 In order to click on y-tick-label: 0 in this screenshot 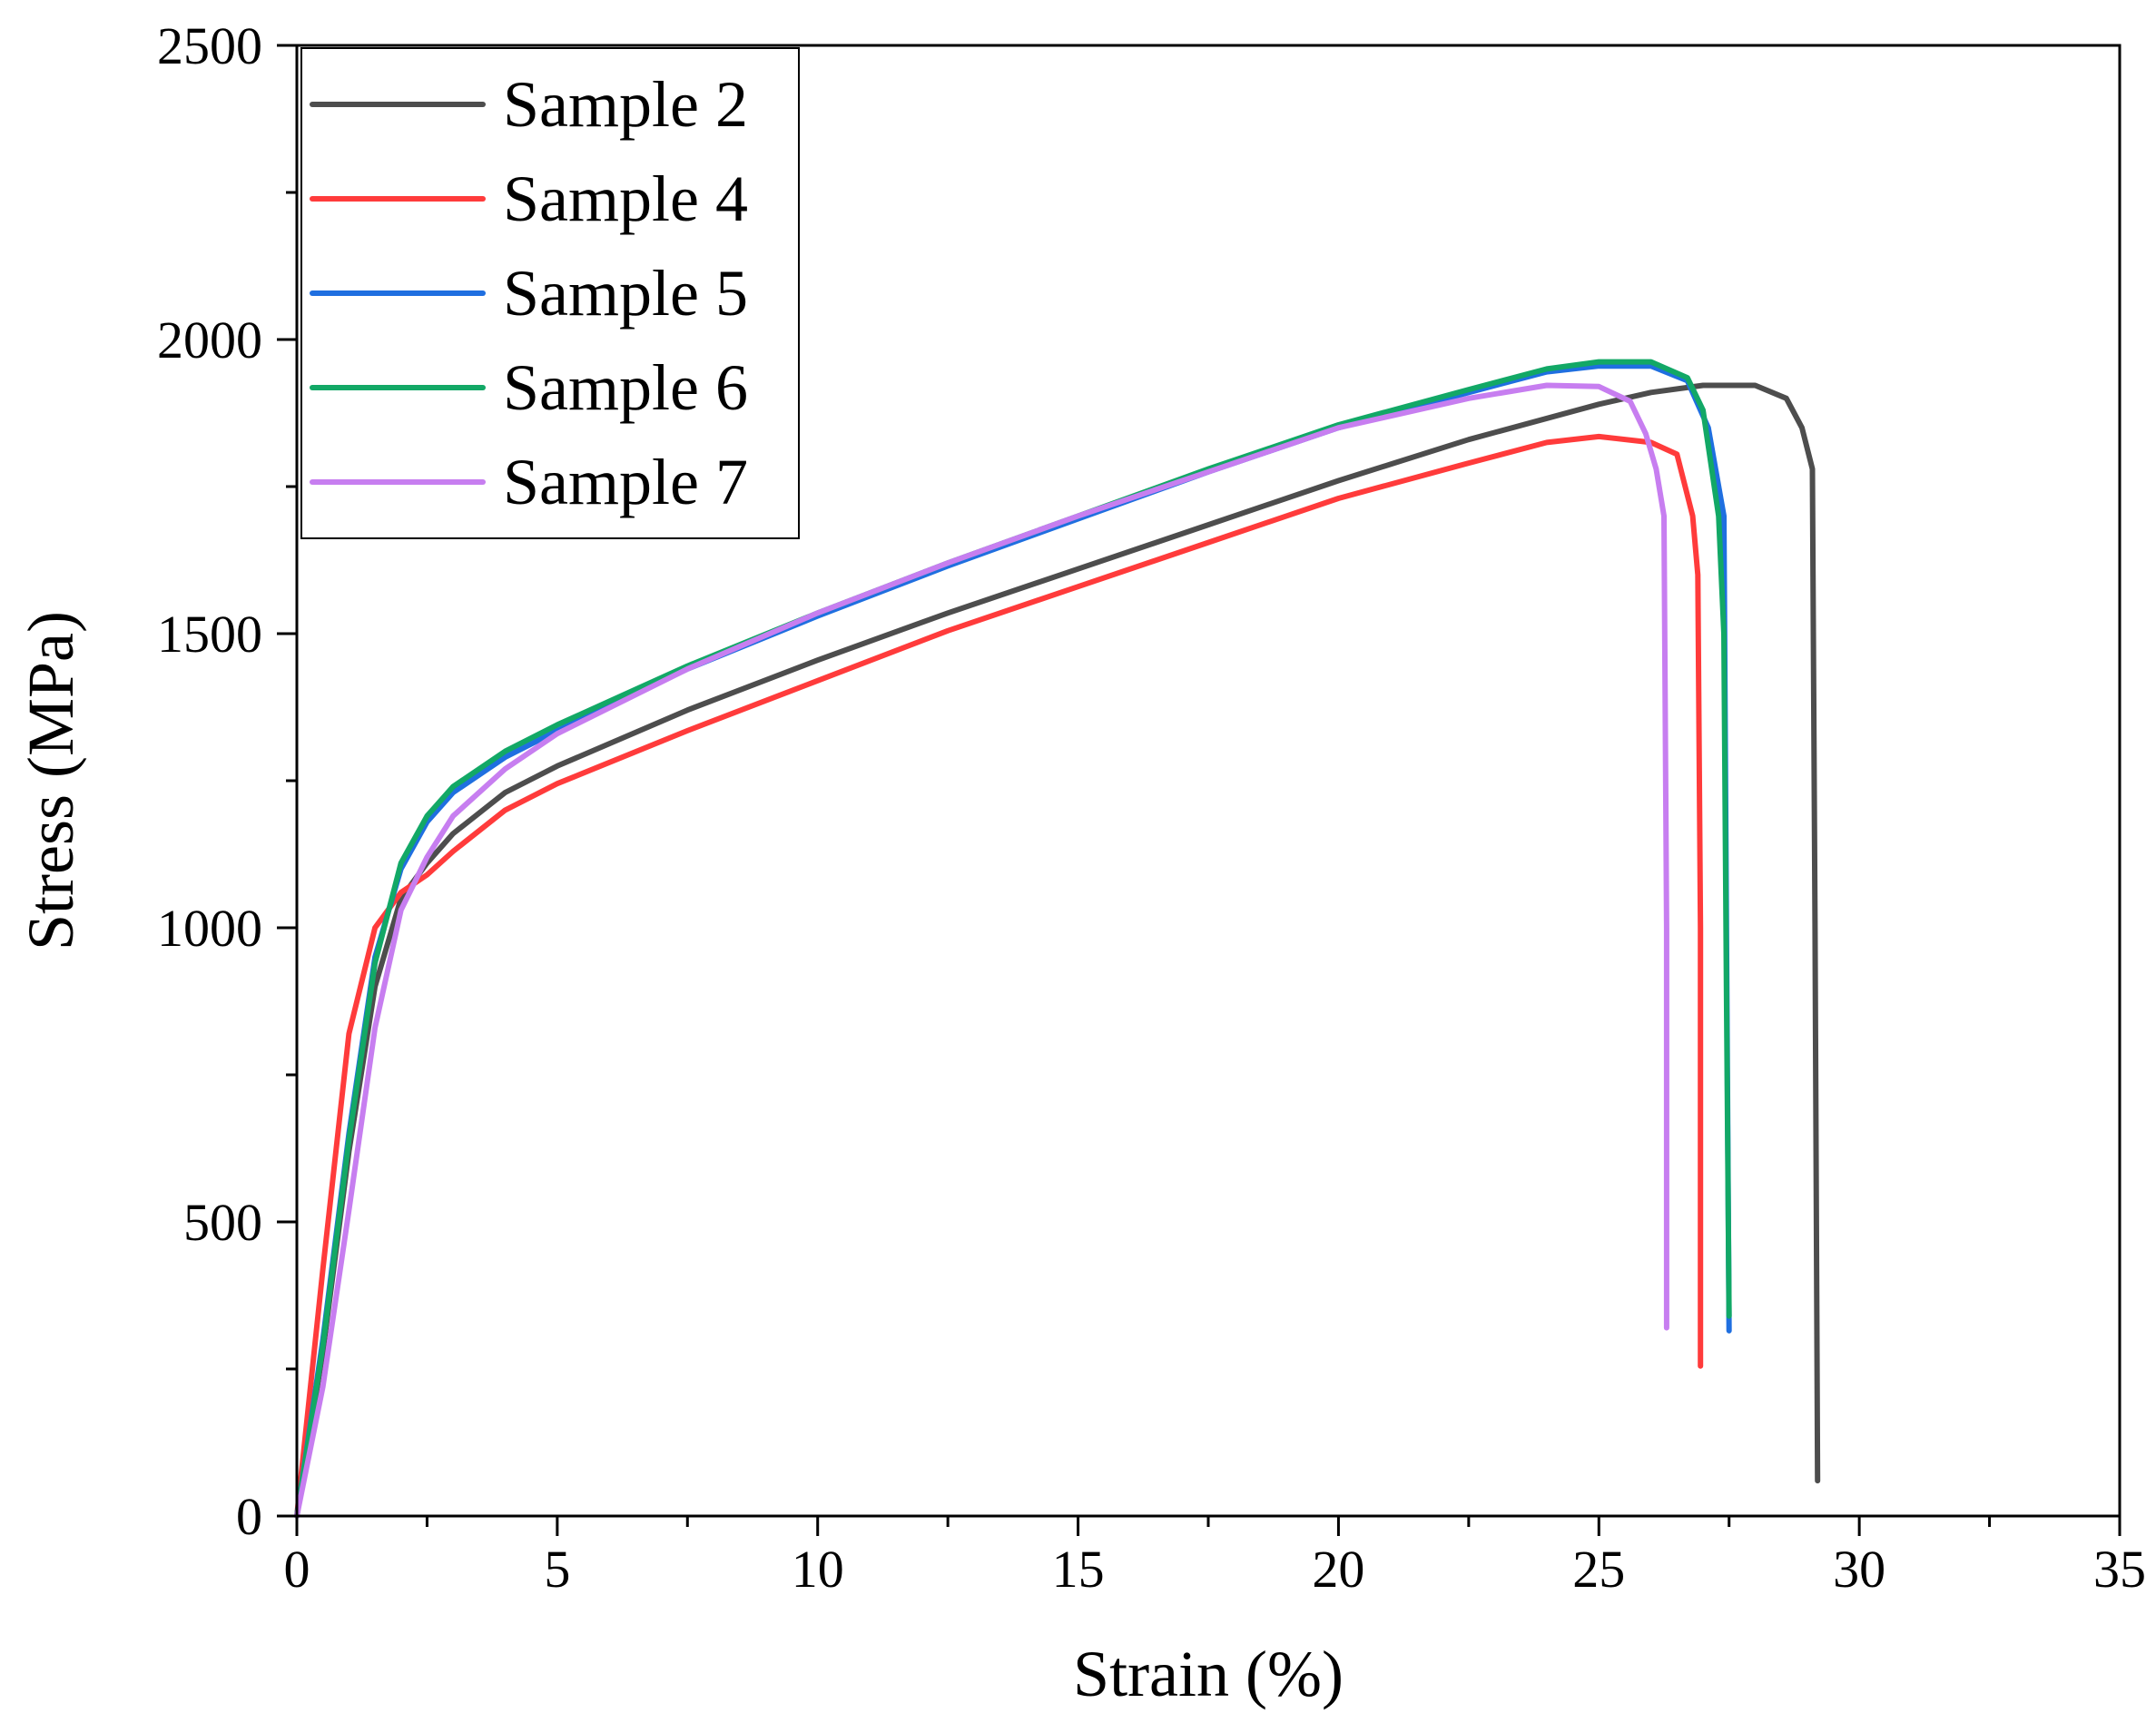, I will do `click(249, 1516)`.